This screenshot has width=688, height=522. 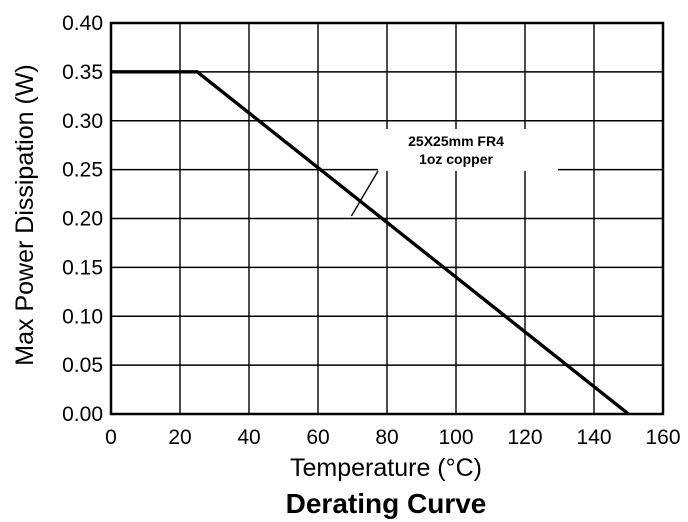 What do you see at coordinates (179, 437) in the screenshot?
I see `x-tick-label: 20` at bounding box center [179, 437].